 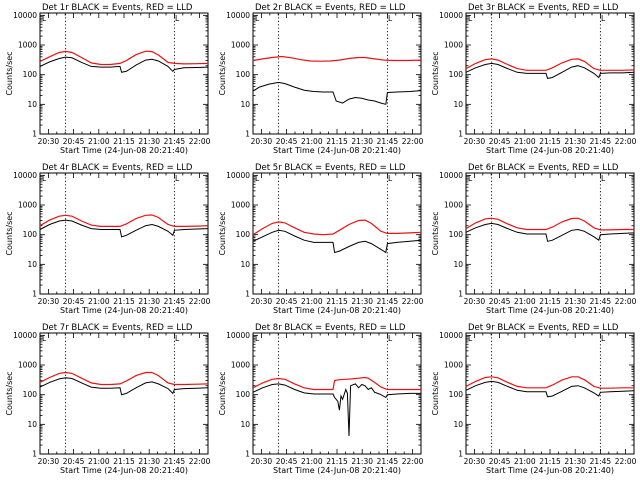 I want to click on panel-title: Det 7r BLACK = Events, RED = LLD, so click(x=117, y=328).